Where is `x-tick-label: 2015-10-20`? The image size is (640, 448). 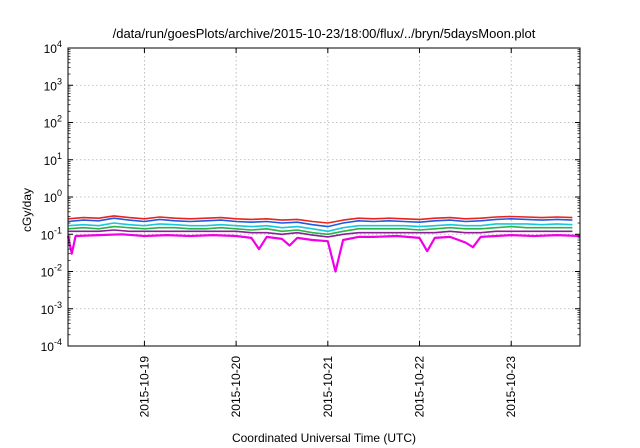 x-tick-label: 2015-10-20 is located at coordinates (236, 387).